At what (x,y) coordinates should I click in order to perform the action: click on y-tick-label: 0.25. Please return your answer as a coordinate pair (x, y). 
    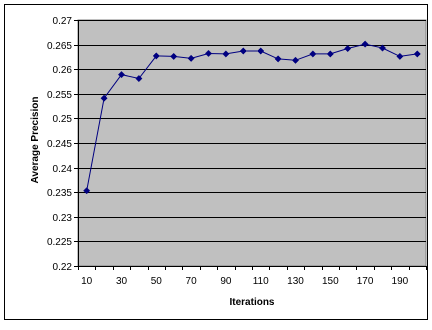
    Looking at the image, I should click on (63, 119).